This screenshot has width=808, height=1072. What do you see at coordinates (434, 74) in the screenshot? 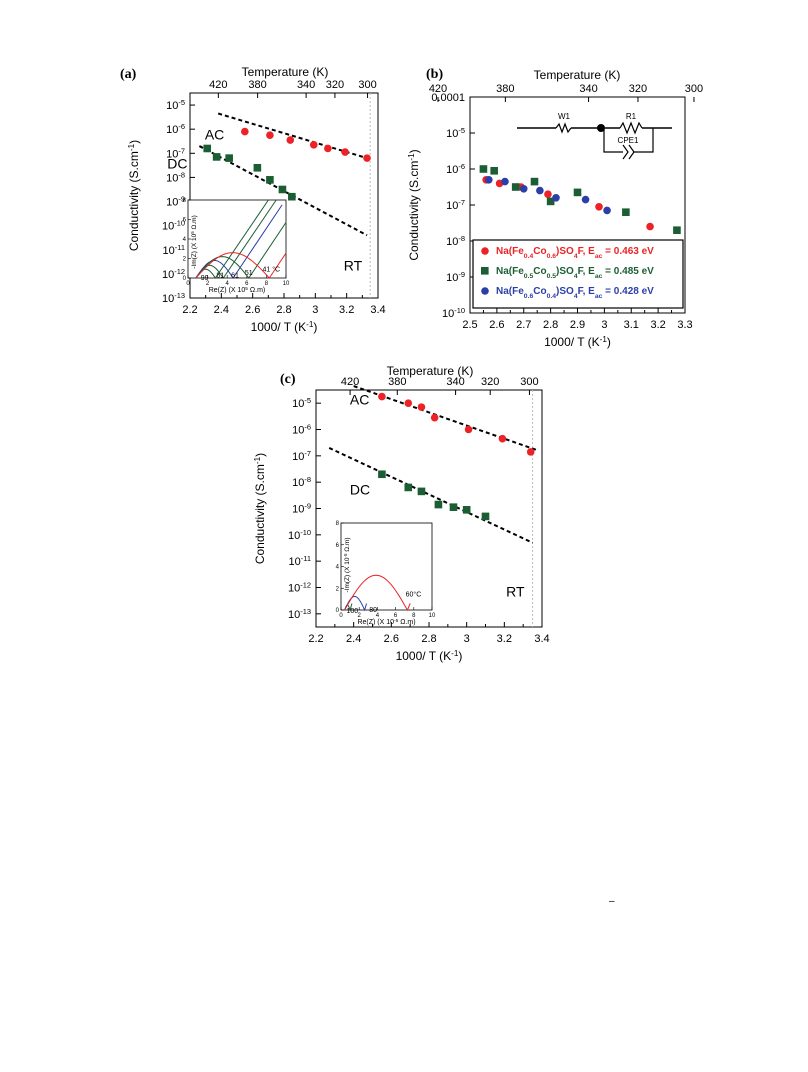
I see `panel-label: (b)` at bounding box center [434, 74].